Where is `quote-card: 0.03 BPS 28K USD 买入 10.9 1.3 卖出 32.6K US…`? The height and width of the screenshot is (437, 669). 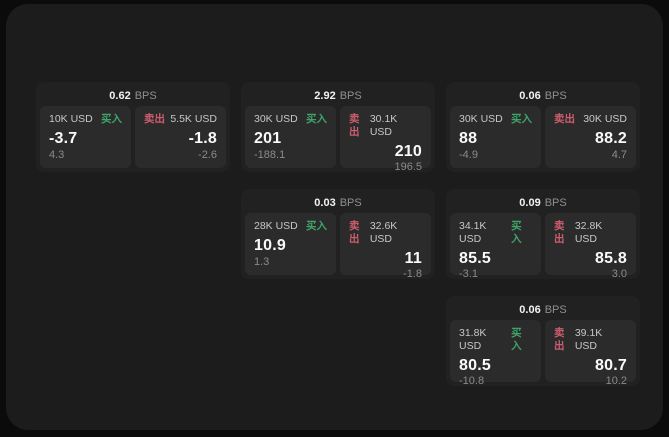 quote-card: 0.03 BPS 28K USD 买入 10.9 1.3 卖出 32.6K US… is located at coordinates (338, 234).